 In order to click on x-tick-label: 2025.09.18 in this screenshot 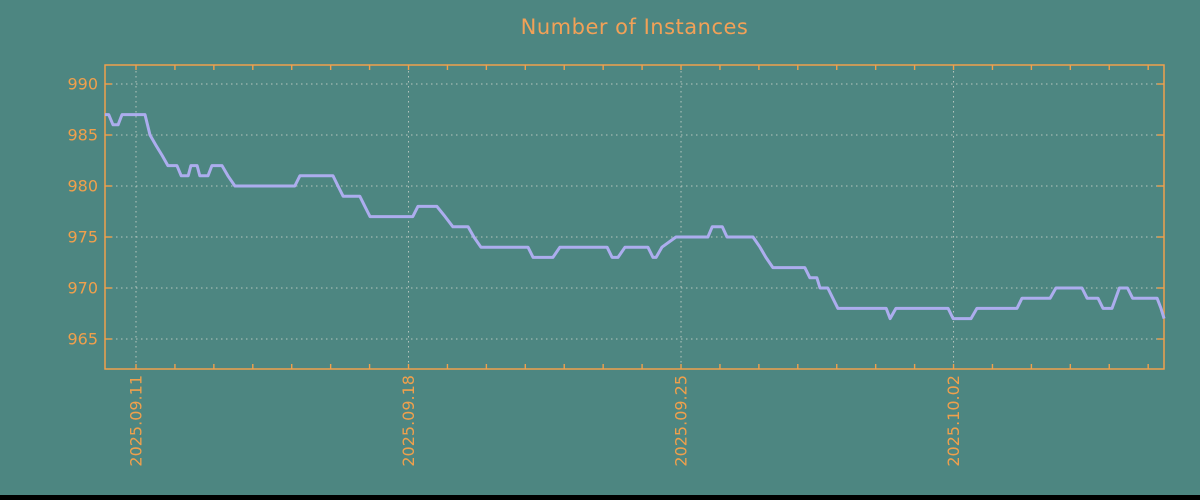, I will do `click(408, 421)`.